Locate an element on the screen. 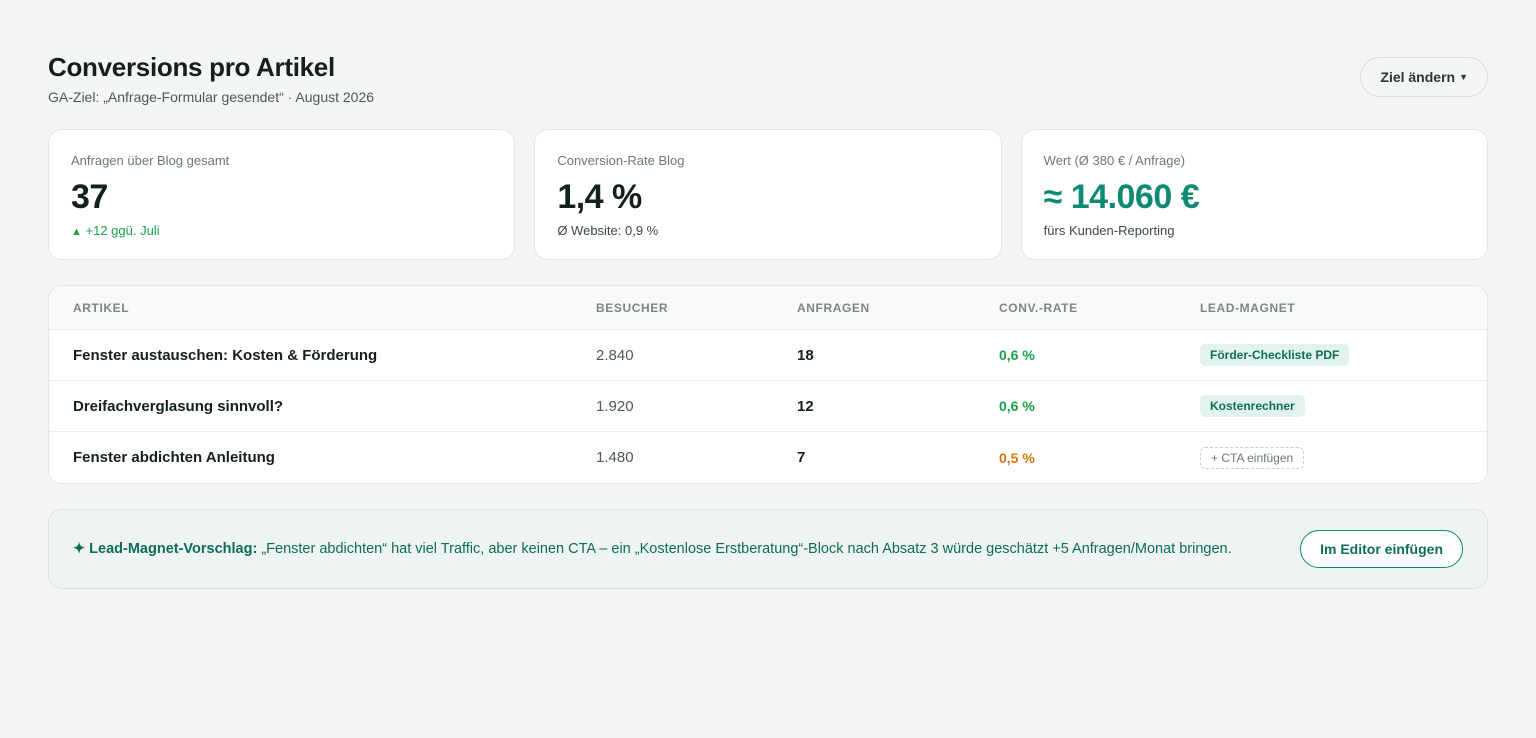 This screenshot has width=1536, height=738. lead-magnet-badge: Kostenrechner is located at coordinates (1252, 406).